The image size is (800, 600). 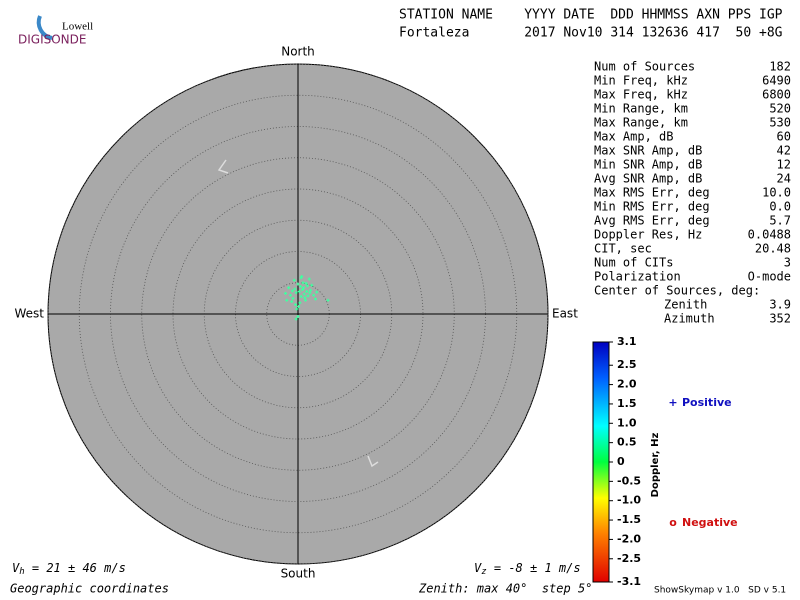 What do you see at coordinates (483, 572) in the screenshot?
I see `vz-sub: z` at bounding box center [483, 572].